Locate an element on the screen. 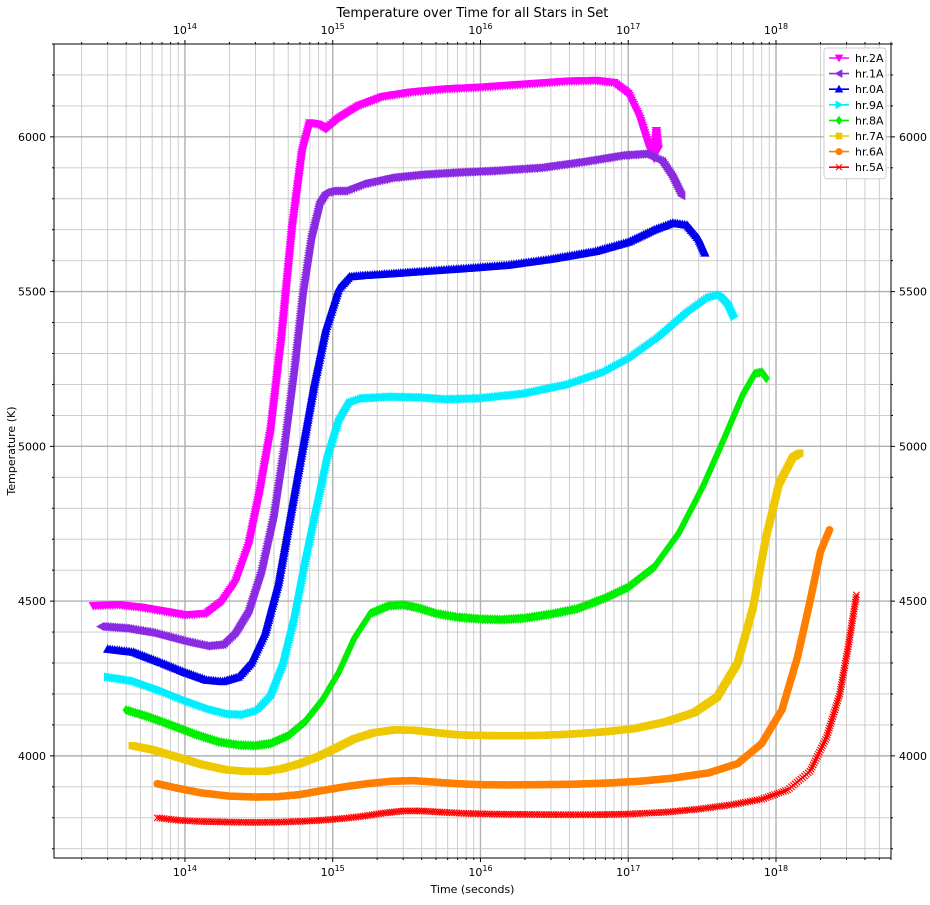 This screenshot has height=905, width=930. legend-item: hr.5A is located at coordinates (856, 167).